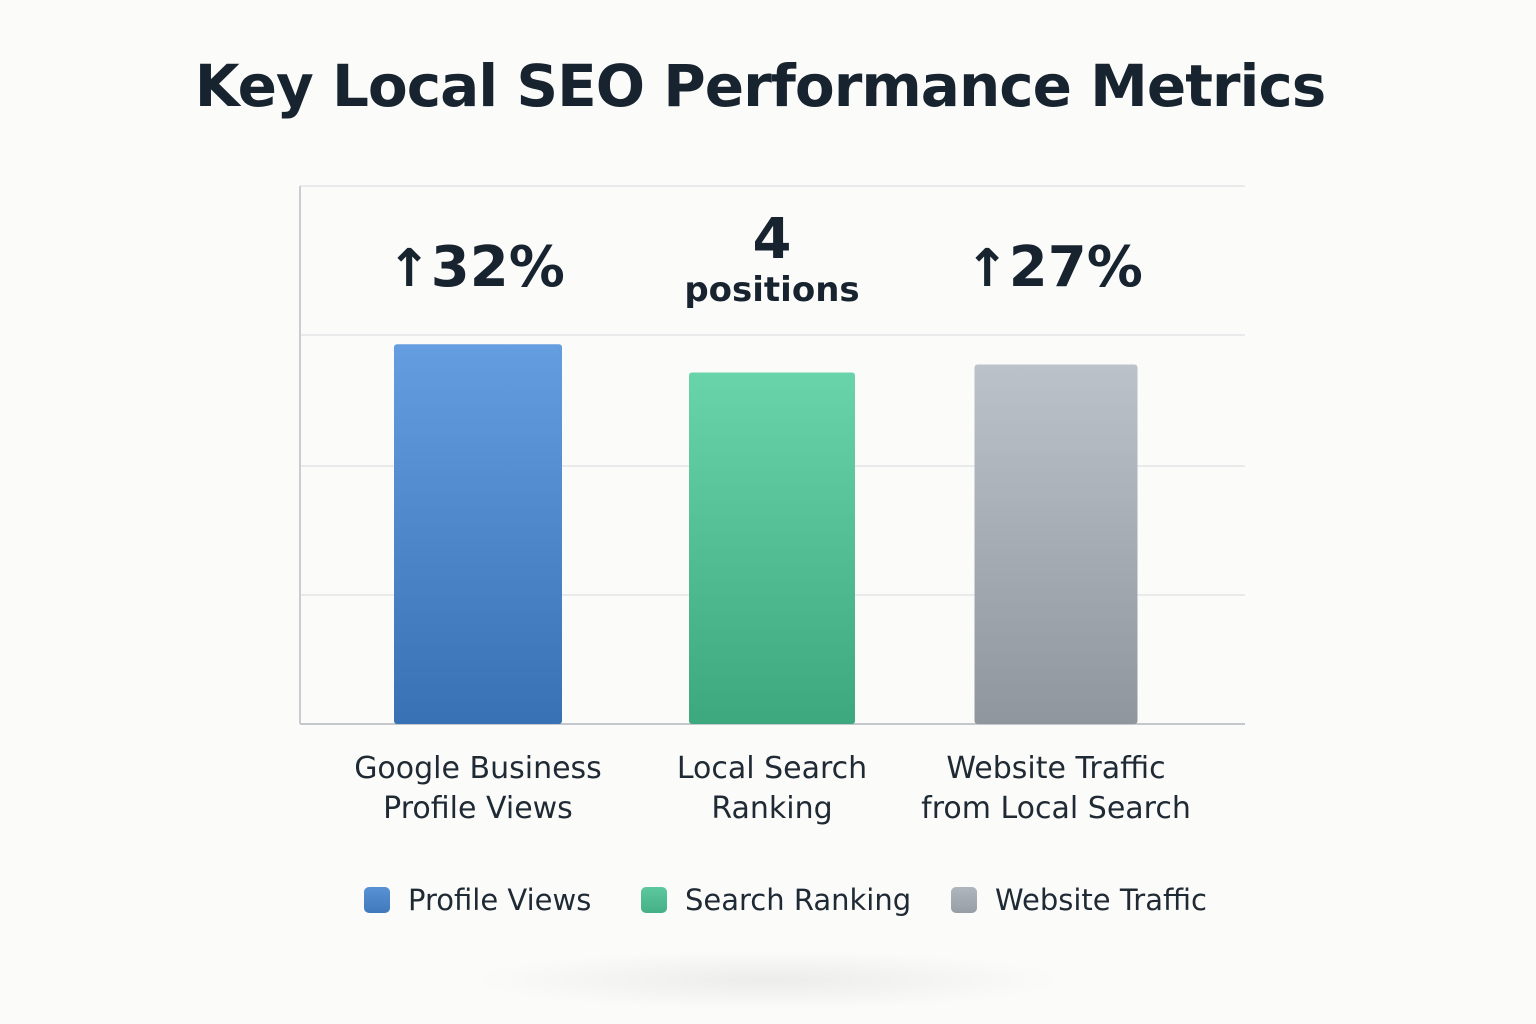 The width and height of the screenshot is (1536, 1024). What do you see at coordinates (772, 239) in the screenshot?
I see `data-label-value: 4` at bounding box center [772, 239].